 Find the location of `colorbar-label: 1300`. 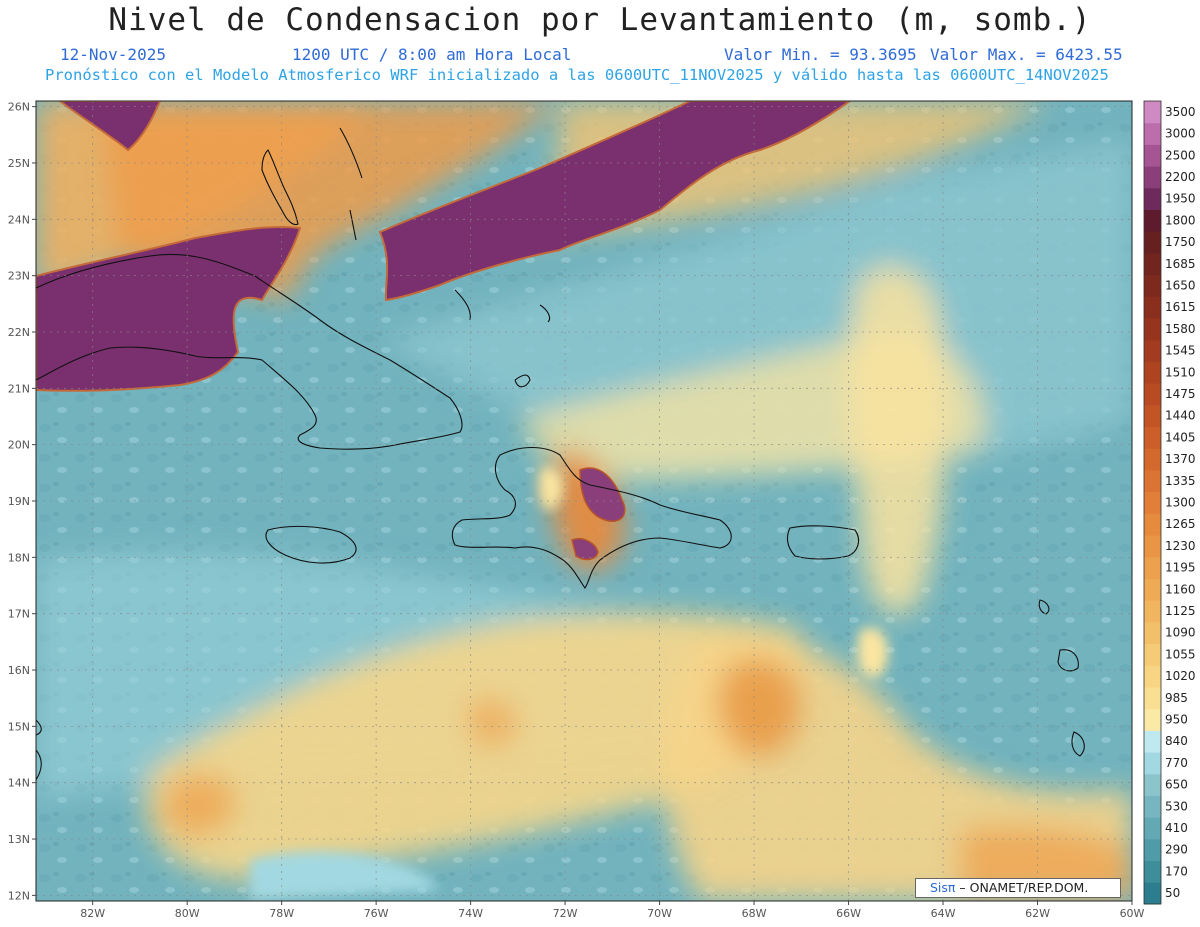

colorbar-label: 1300 is located at coordinates (1180, 503).